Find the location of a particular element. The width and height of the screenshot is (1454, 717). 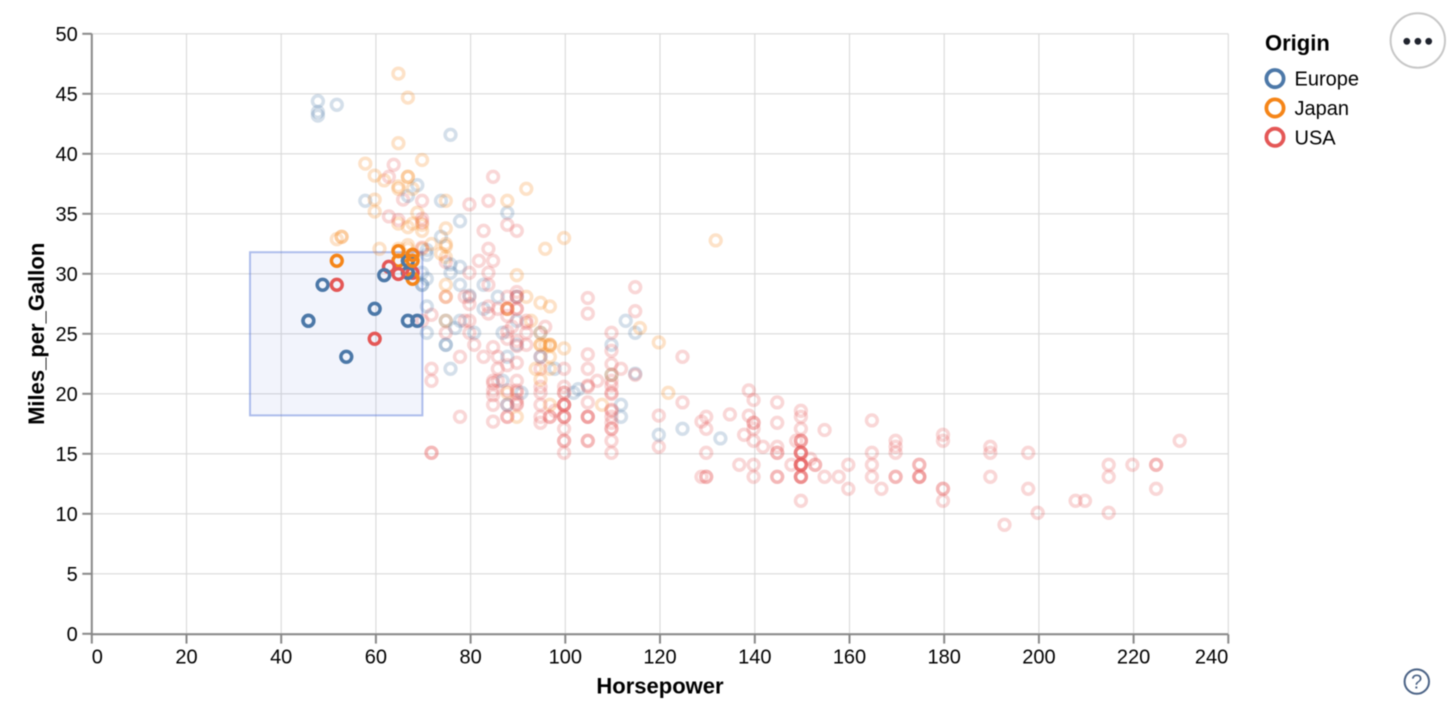

svg-text: Europe is located at coordinates (1327, 80).